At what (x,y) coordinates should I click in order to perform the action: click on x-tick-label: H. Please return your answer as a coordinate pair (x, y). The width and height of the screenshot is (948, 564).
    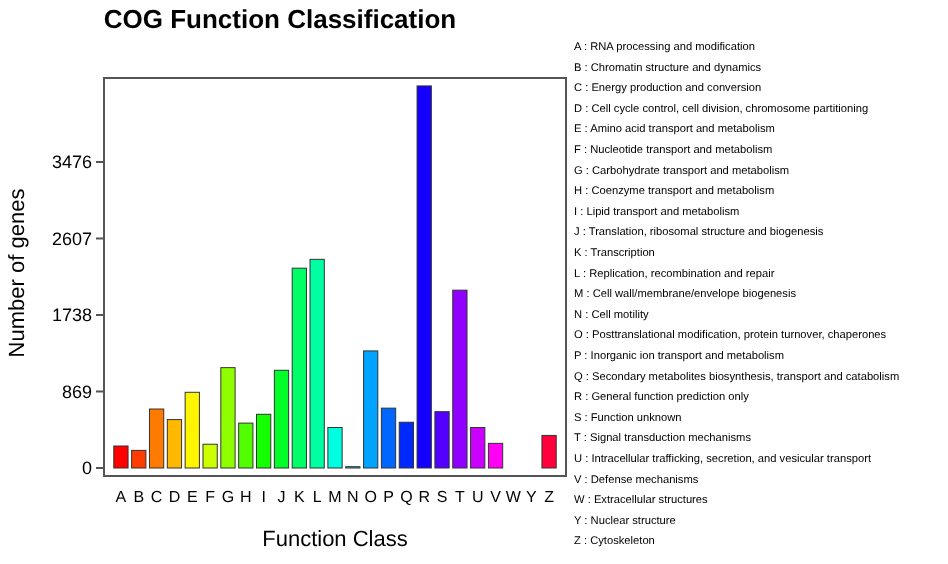
    Looking at the image, I should click on (246, 497).